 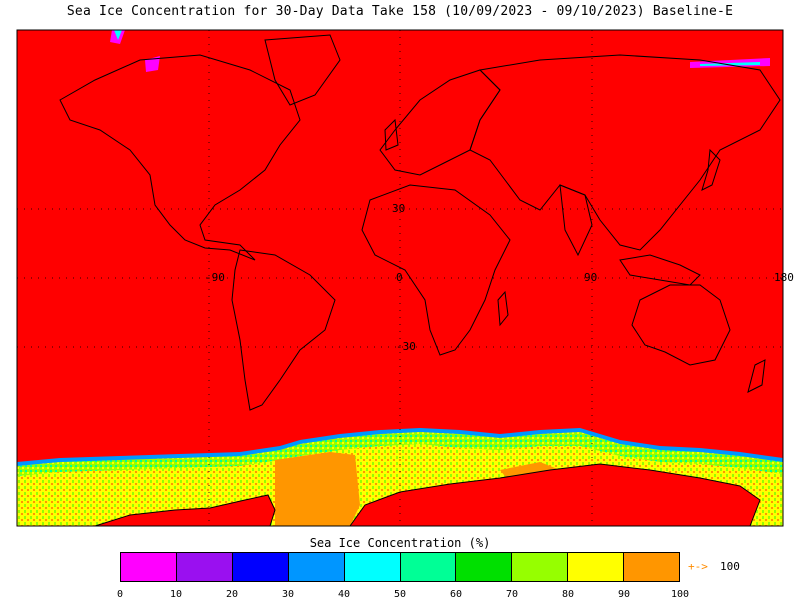 I want to click on colorbar-tick: 100, so click(x=680, y=594).